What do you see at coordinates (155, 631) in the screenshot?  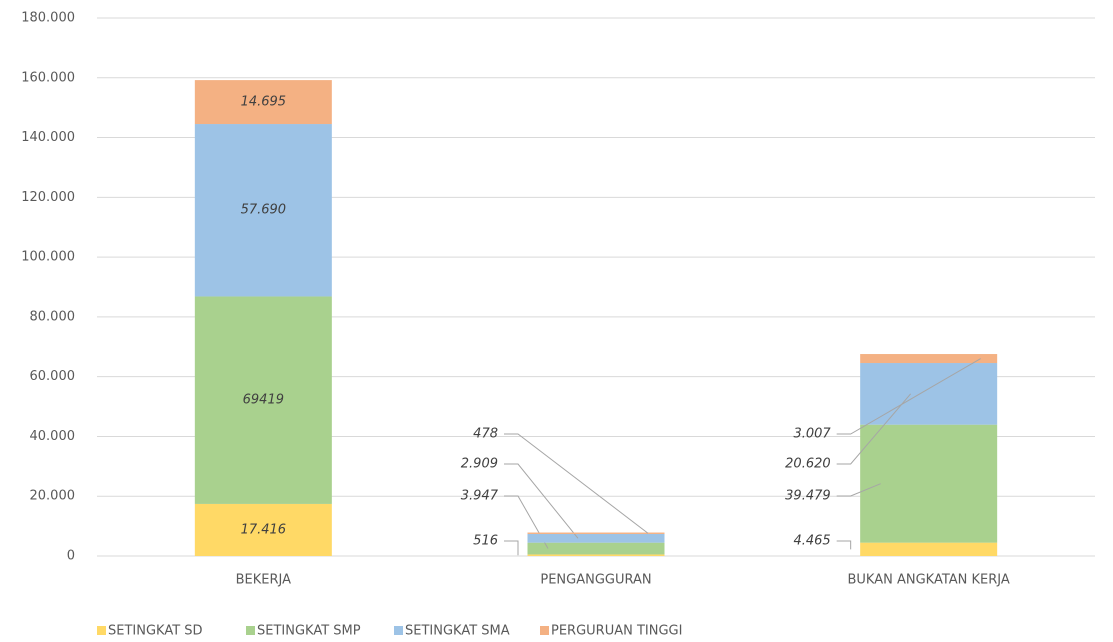 I see `legend-label: SETINGKAT SD` at bounding box center [155, 631].